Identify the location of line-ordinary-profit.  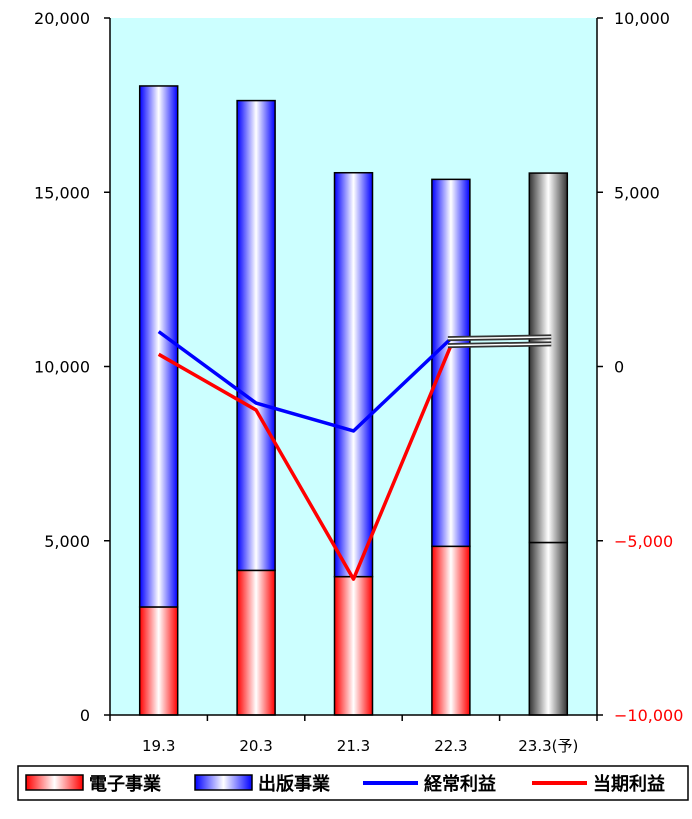
(305, 381).